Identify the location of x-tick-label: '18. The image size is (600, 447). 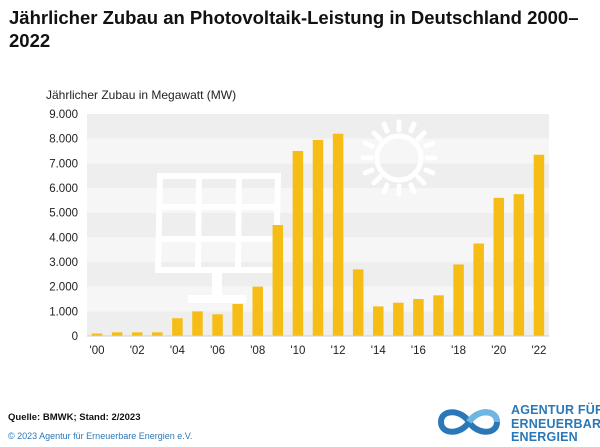
(458, 351).